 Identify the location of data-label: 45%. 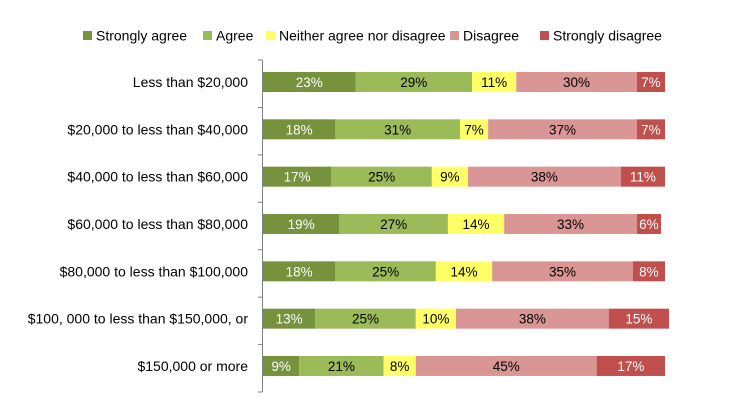
(506, 366).